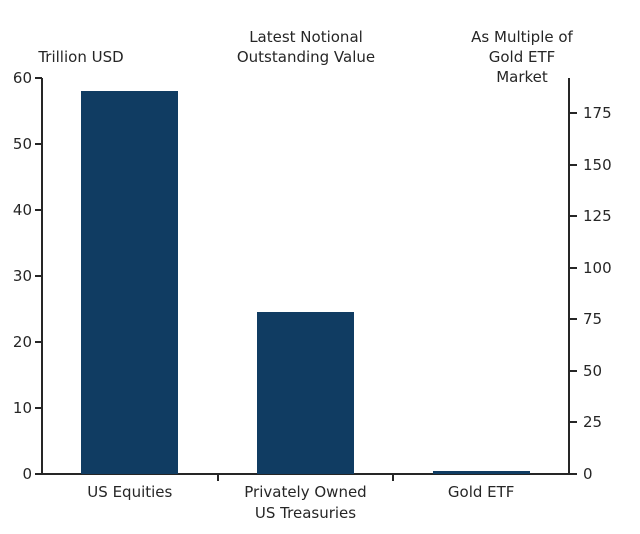  What do you see at coordinates (22, 210) in the screenshot?
I see `left-tick-label-40: 40` at bounding box center [22, 210].